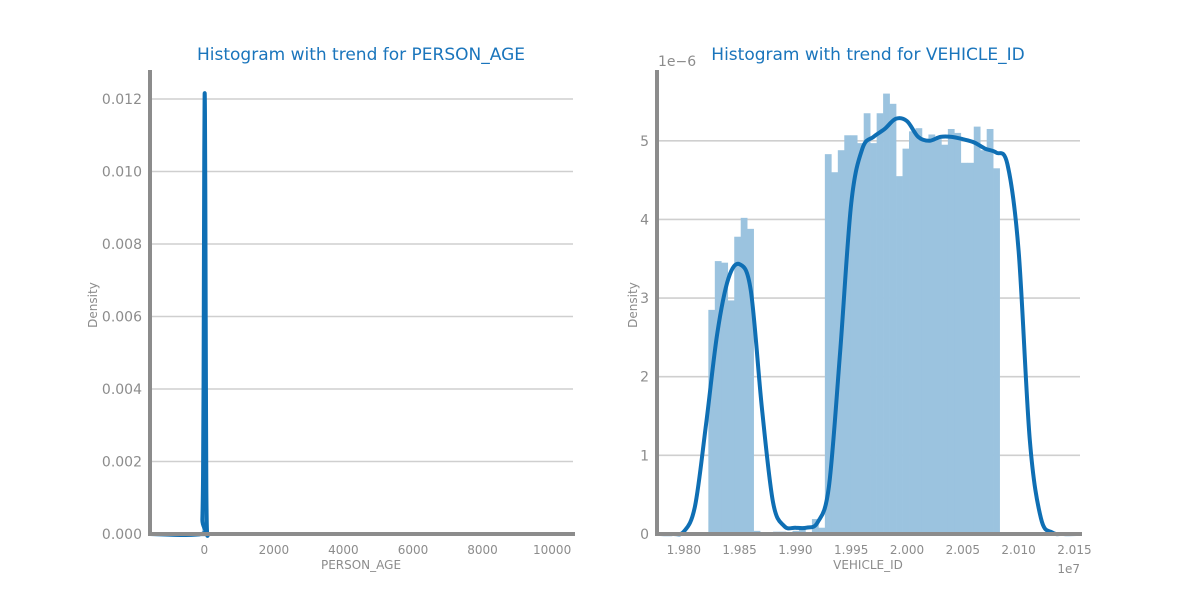 This screenshot has height=600, width=1200. What do you see at coordinates (552, 550) in the screenshot?
I see `left-x-tick-label: 10000` at bounding box center [552, 550].